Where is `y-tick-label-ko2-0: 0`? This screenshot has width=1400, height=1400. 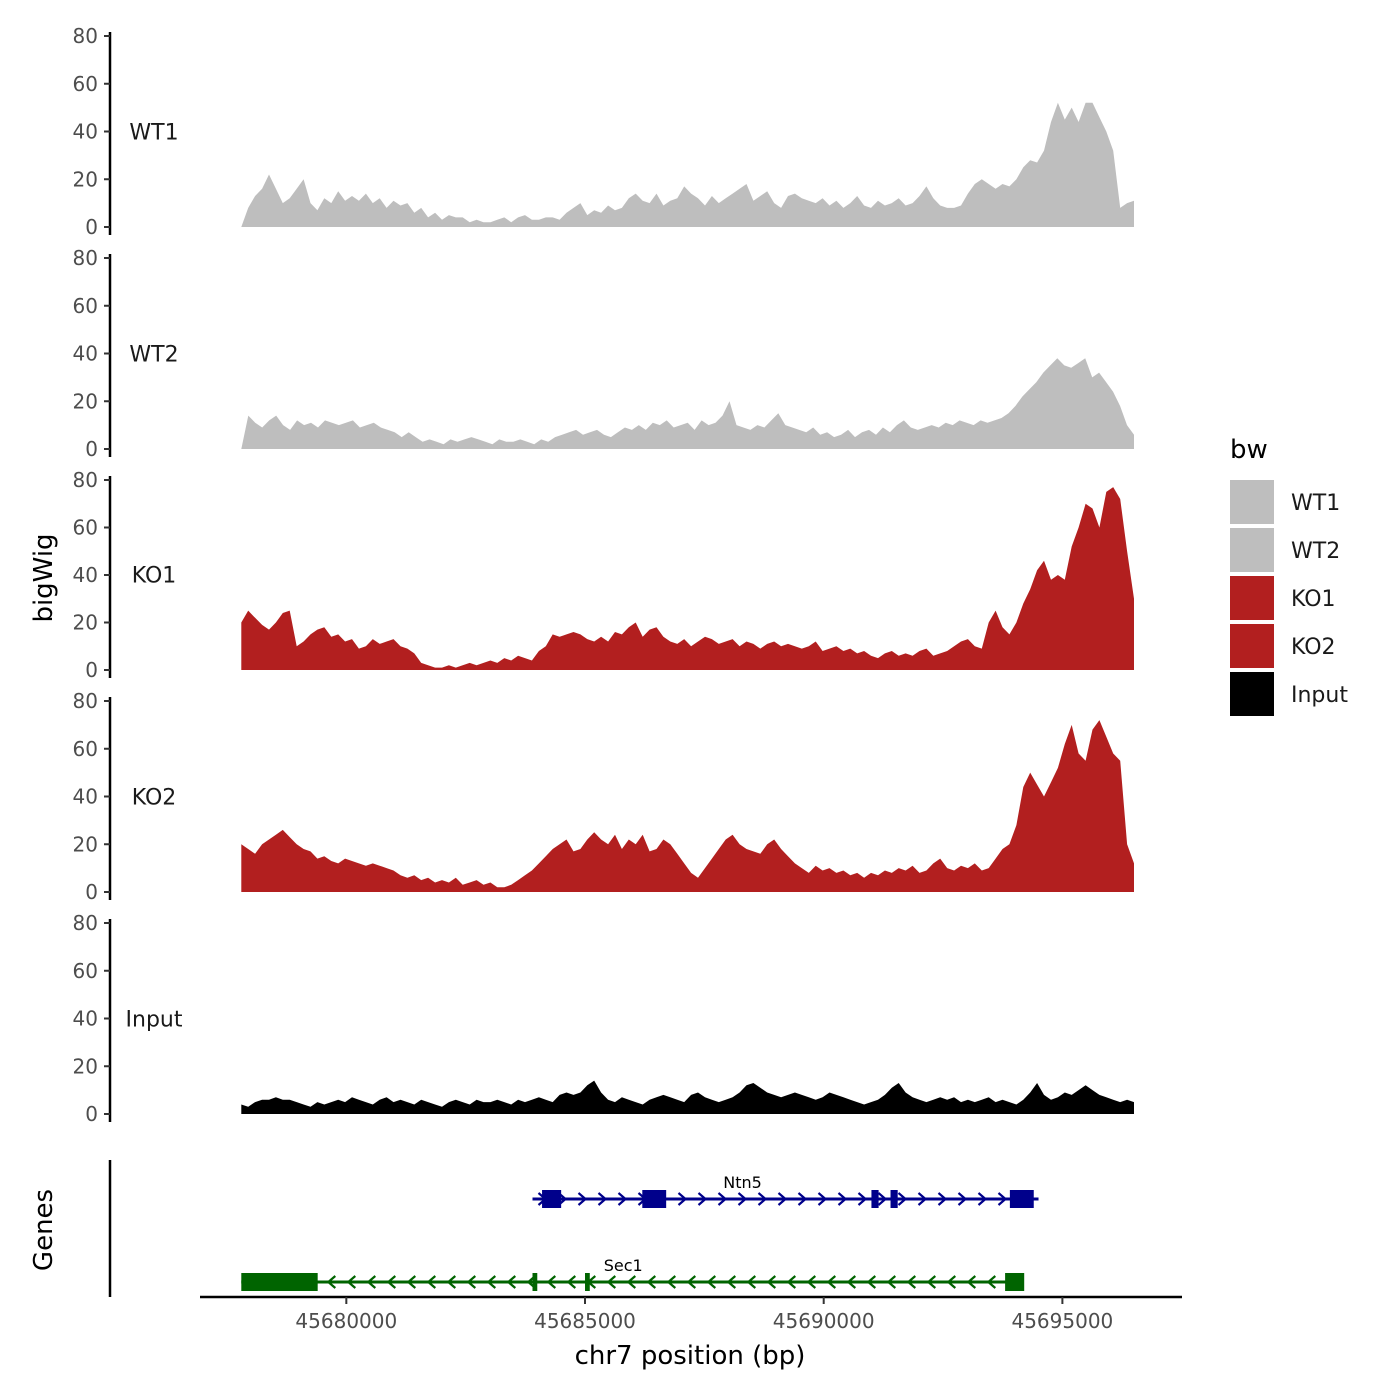 y-tick-label-ko2-0: 0 is located at coordinates (91, 892).